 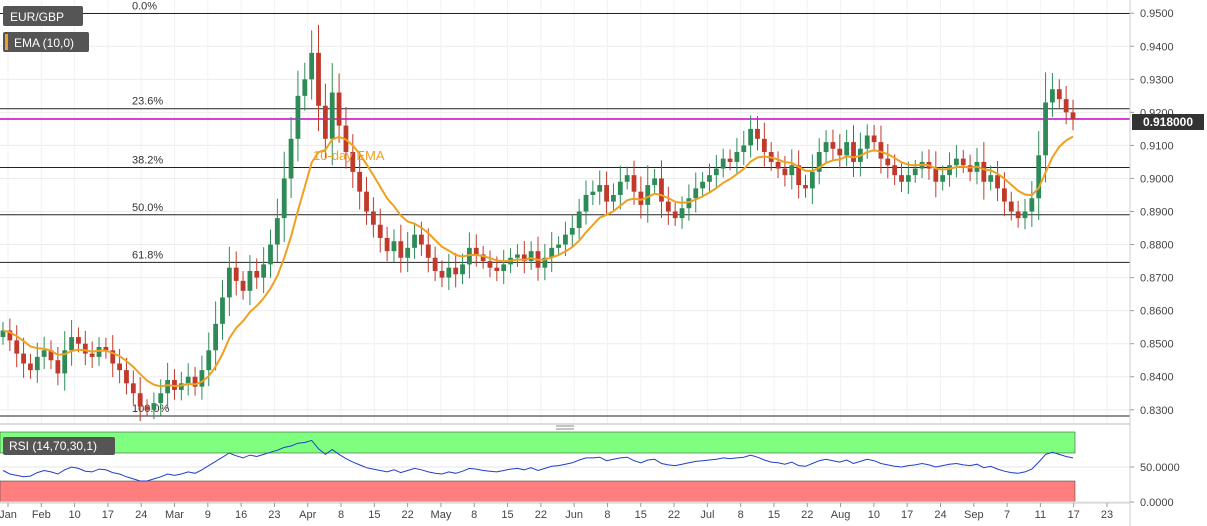 What do you see at coordinates (46, 42) in the screenshot?
I see `ema-legend-box` at bounding box center [46, 42].